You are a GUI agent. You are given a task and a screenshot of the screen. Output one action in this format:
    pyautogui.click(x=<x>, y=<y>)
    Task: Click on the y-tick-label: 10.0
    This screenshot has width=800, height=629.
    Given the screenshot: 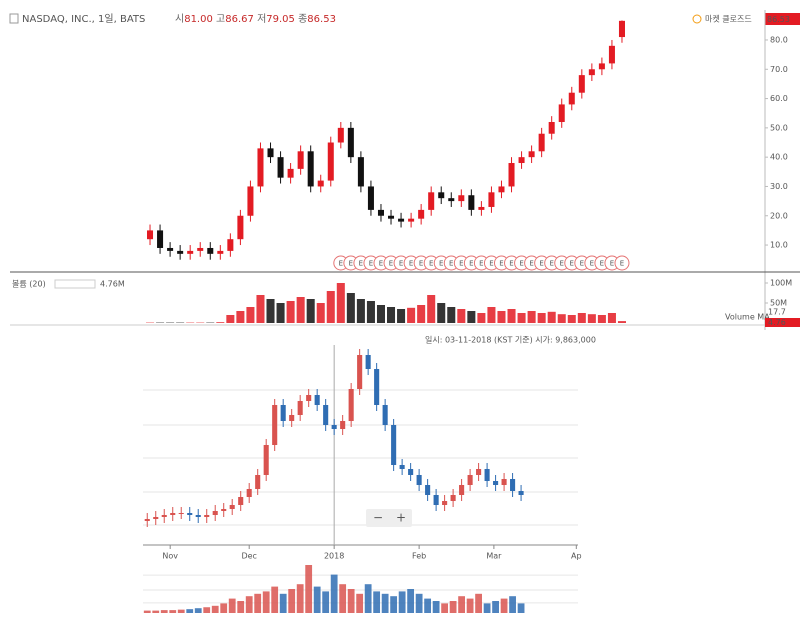 What is the action you would take?
    pyautogui.click(x=779, y=245)
    